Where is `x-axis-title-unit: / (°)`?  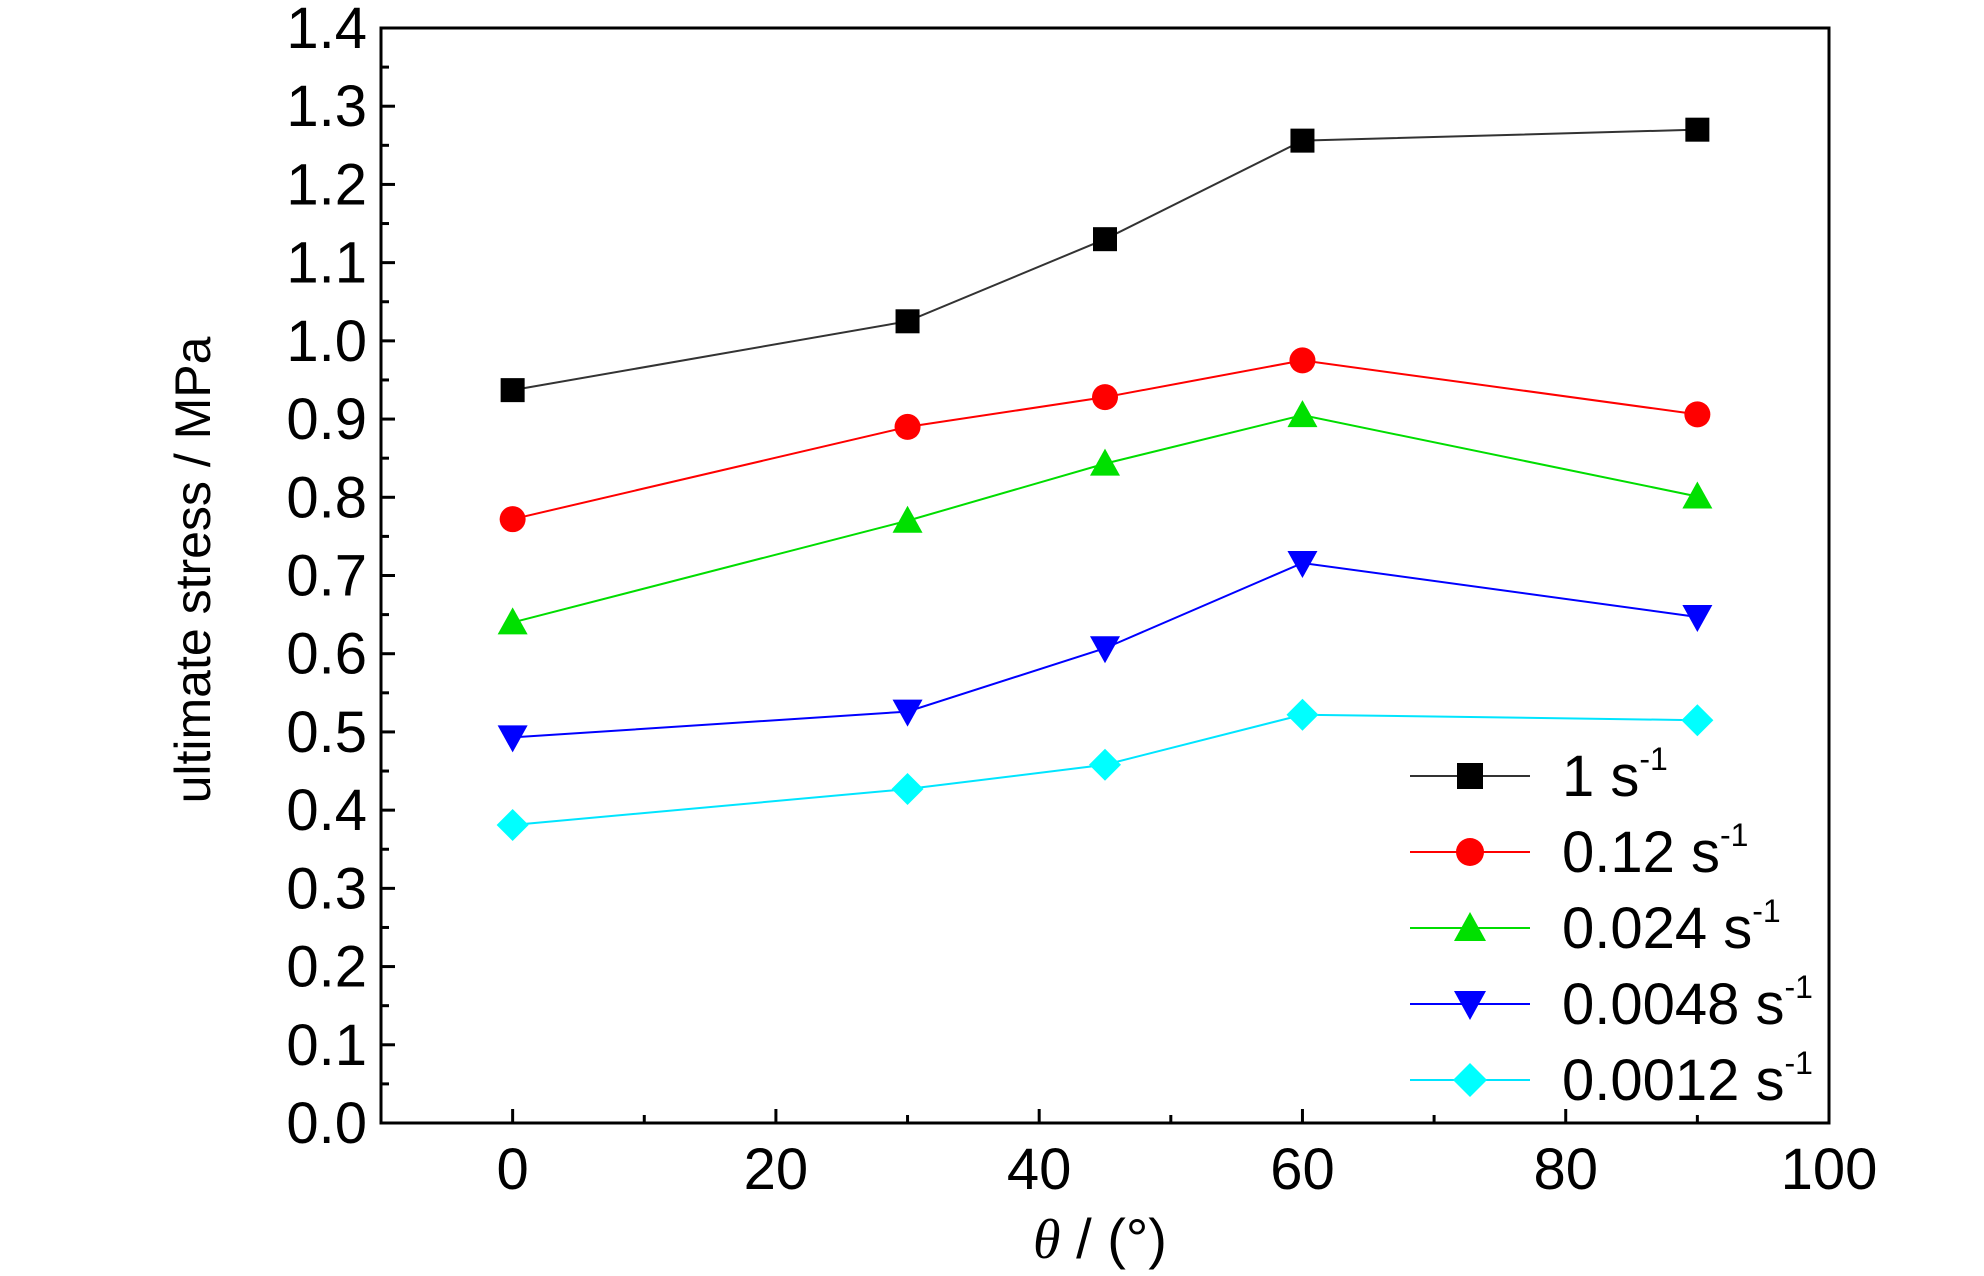 x-axis-title-unit: / (°) is located at coordinates (1114, 1238).